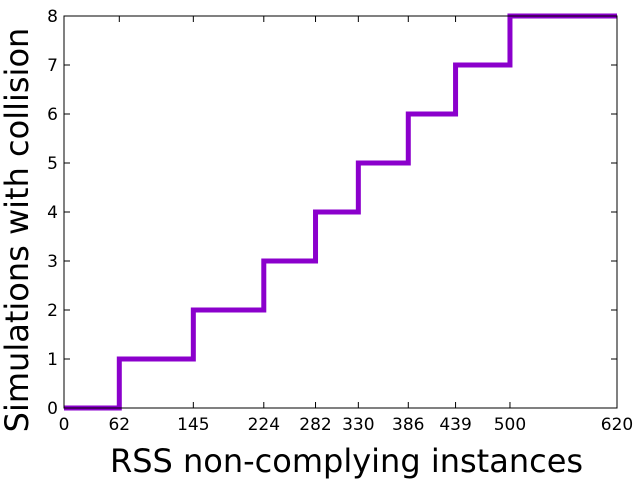  I want to click on y-tick-label-2: 2, so click(52, 311).